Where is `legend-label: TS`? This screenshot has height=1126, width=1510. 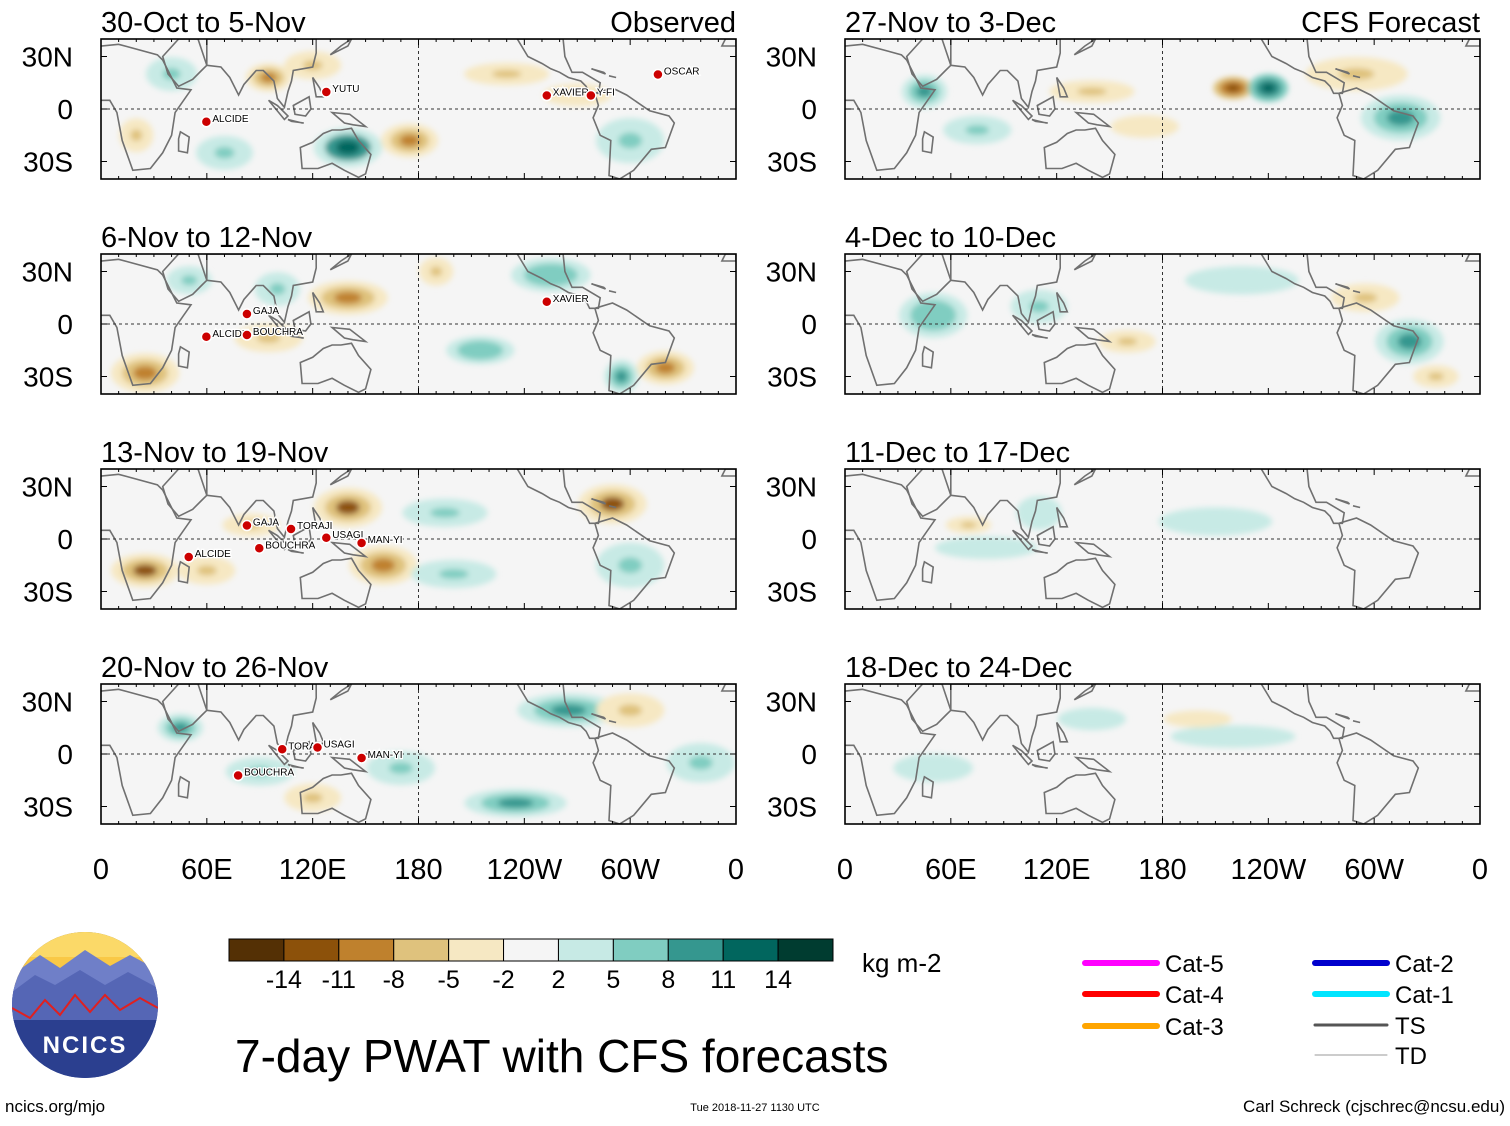
legend-label: TS is located at coordinates (1410, 1026).